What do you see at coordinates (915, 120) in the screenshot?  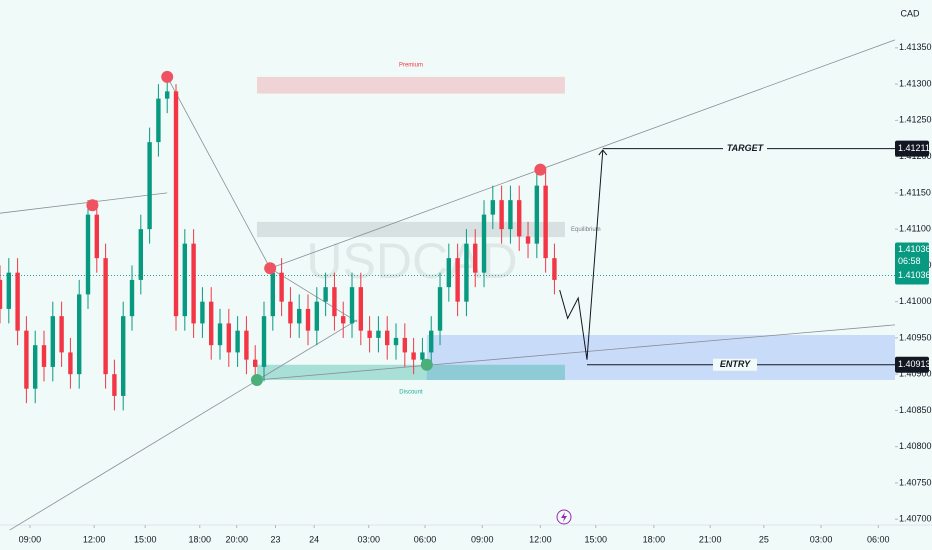 I see `y-tick-label: 1.41250` at bounding box center [915, 120].